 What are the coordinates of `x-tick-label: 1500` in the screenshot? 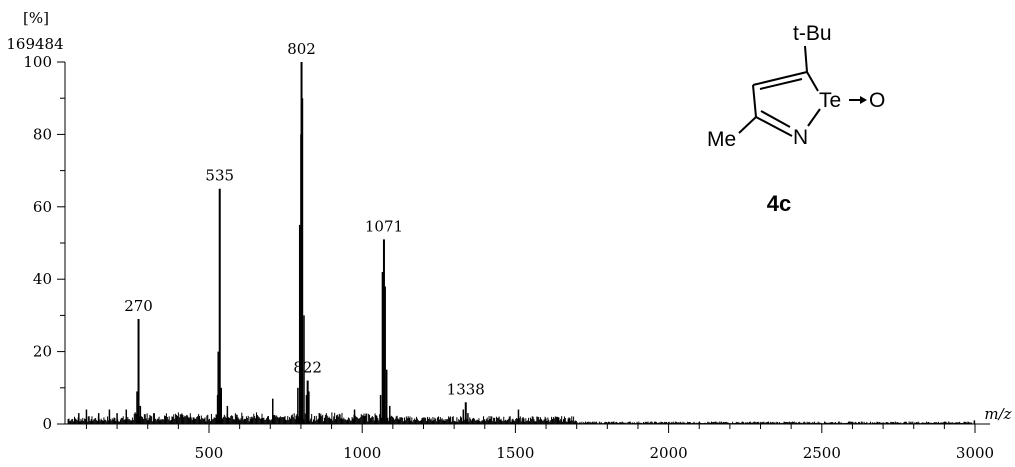 It's located at (515, 453).